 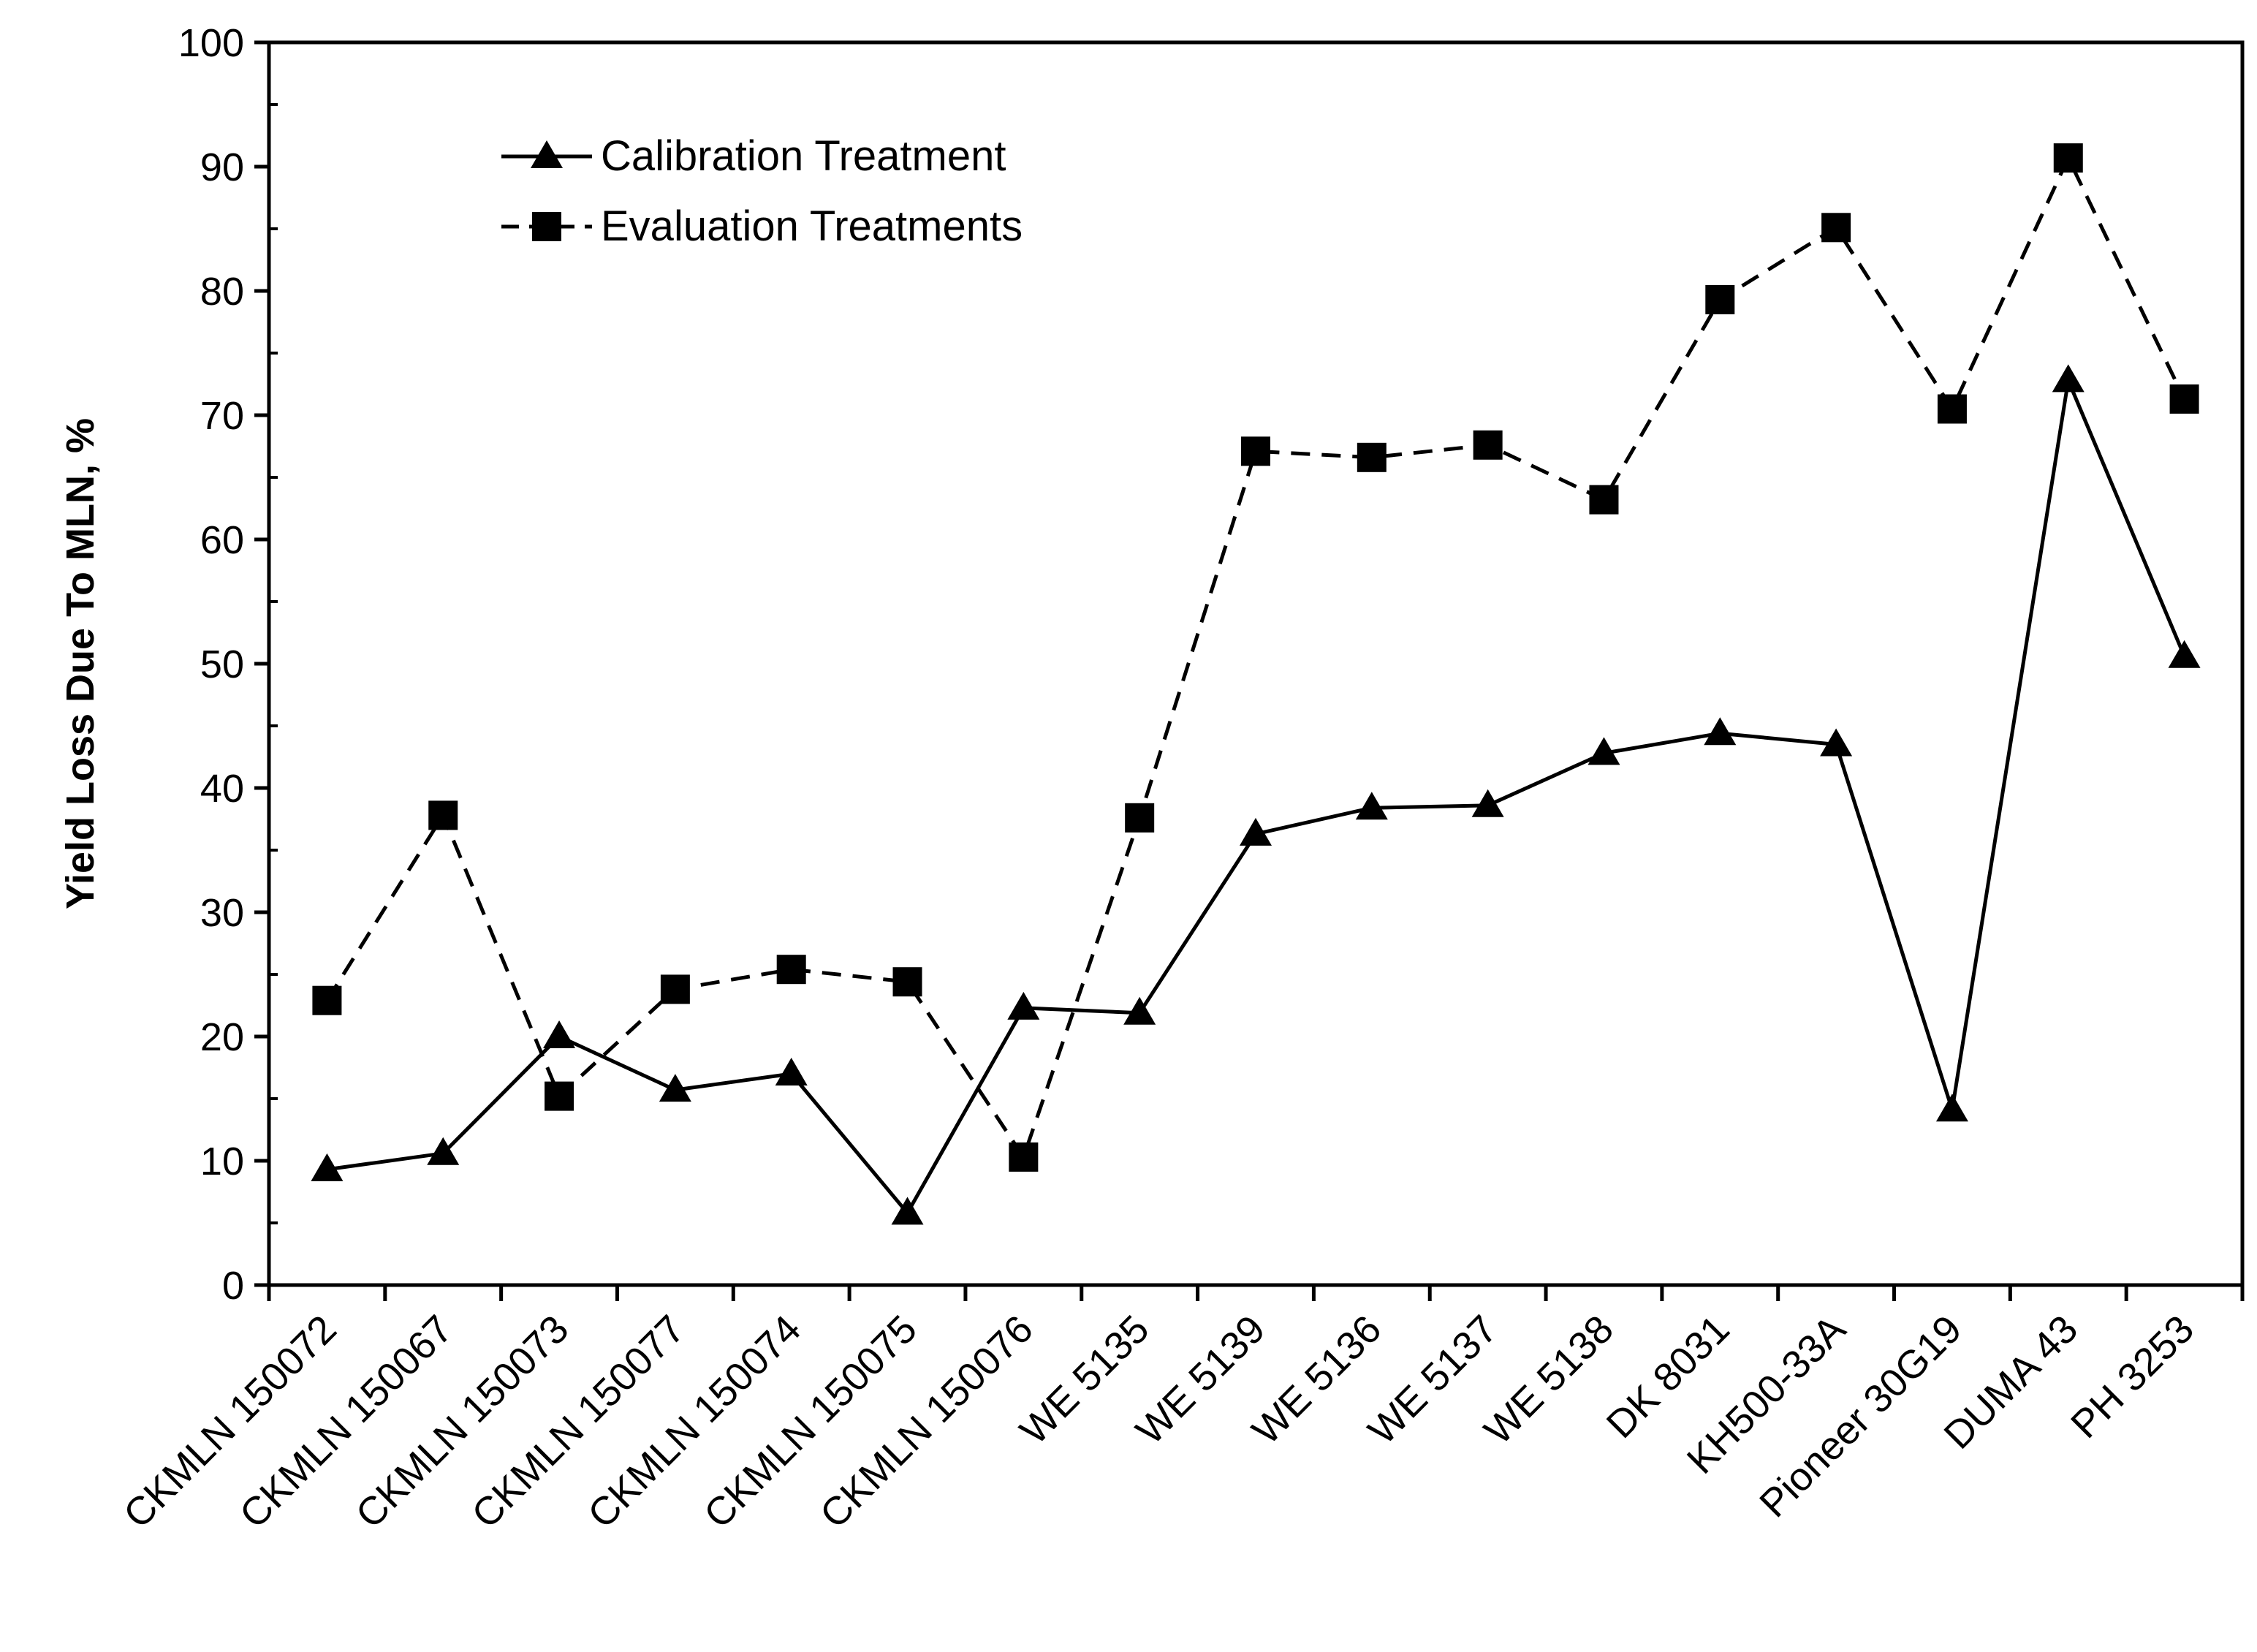 What do you see at coordinates (347, 1422) in the screenshot?
I see `x-tick-label: CKMLN 150067` at bounding box center [347, 1422].